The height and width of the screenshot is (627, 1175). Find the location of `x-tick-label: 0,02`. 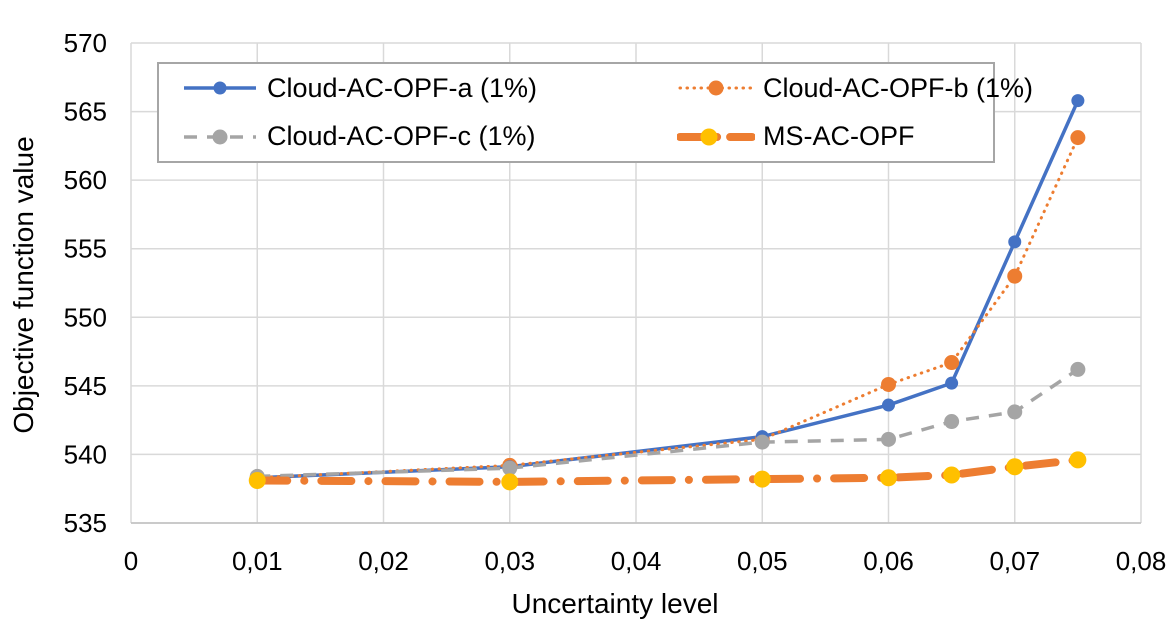

x-tick-label: 0,02 is located at coordinates (383, 561).